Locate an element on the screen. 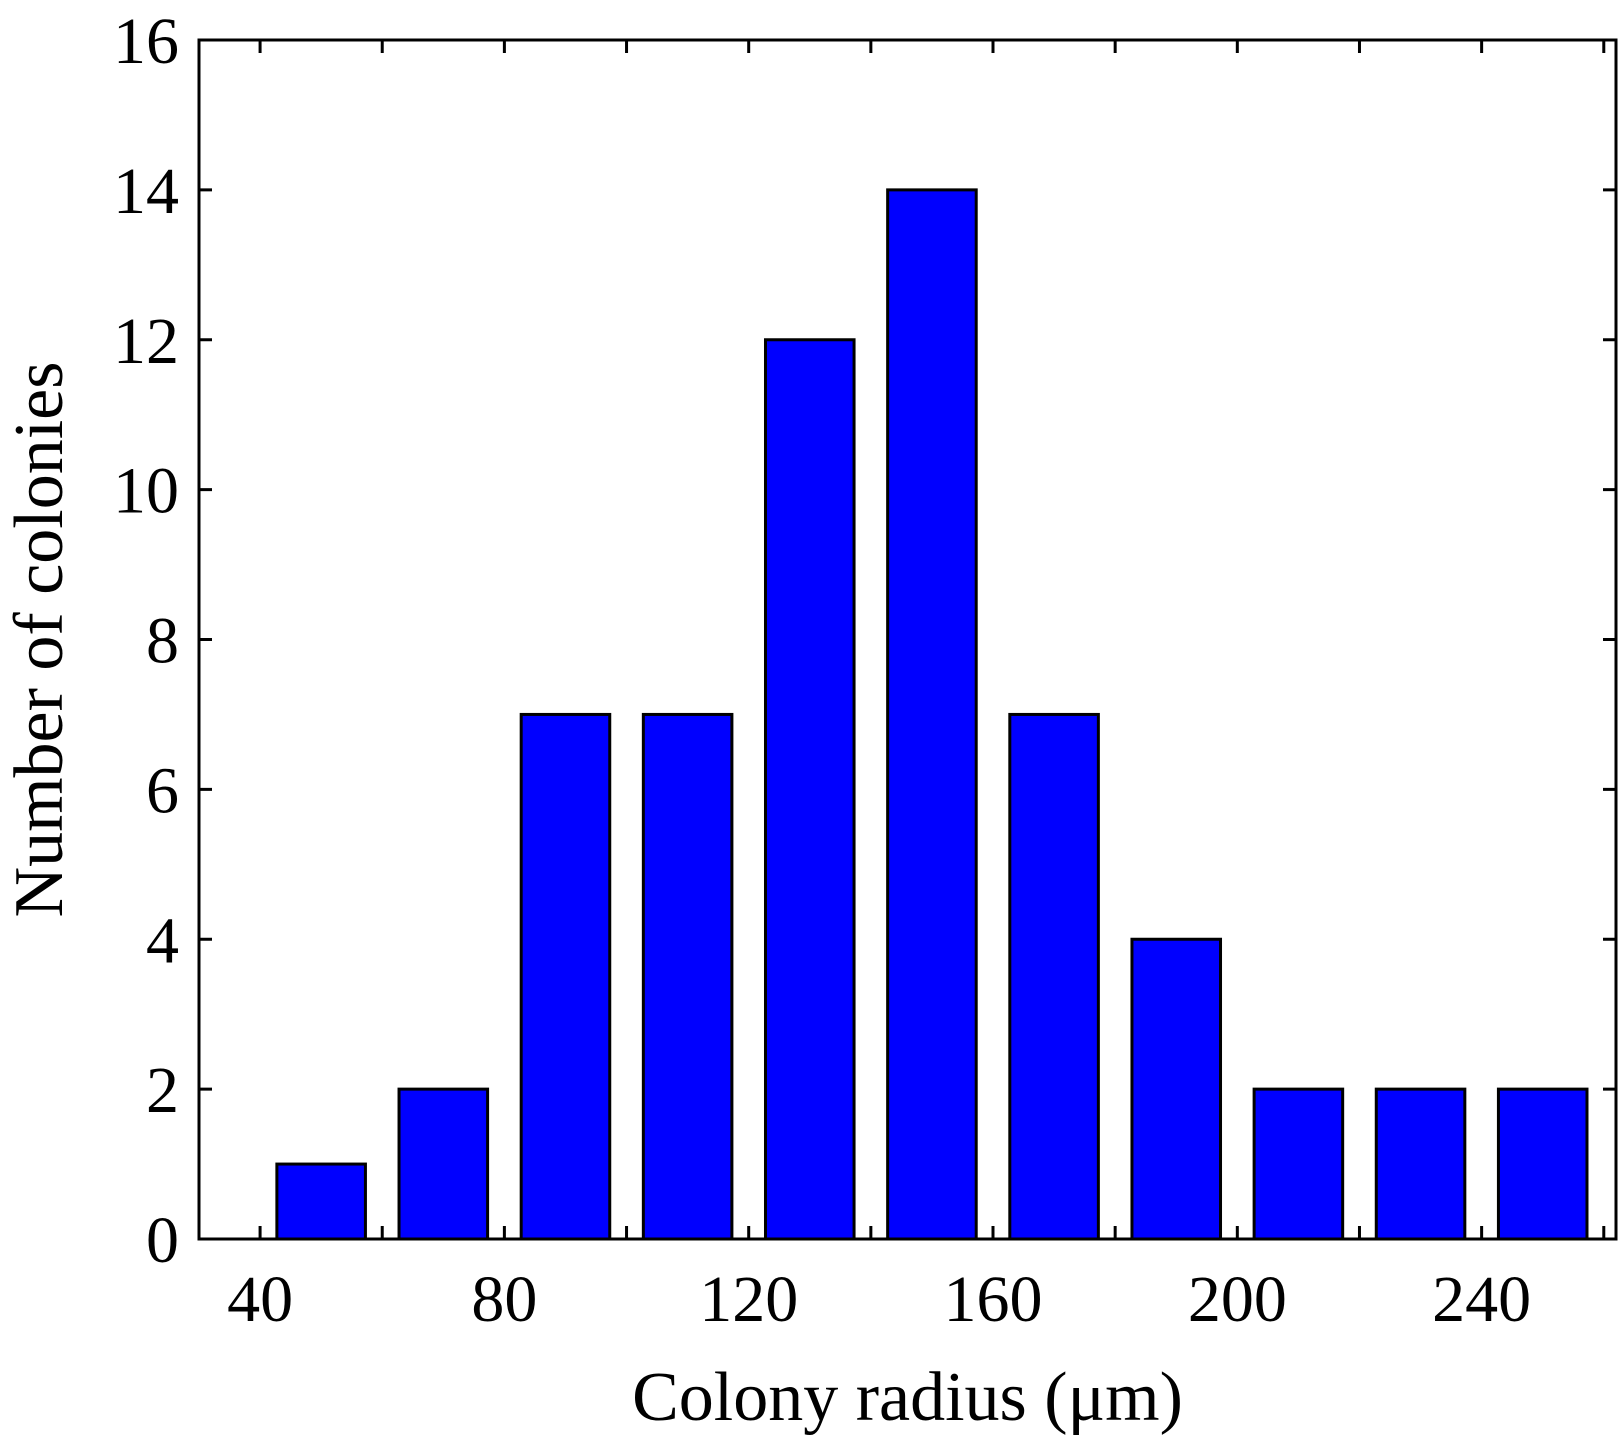 The image size is (1618, 1438). x-tick-label-80: 80 is located at coordinates (504, 1299).